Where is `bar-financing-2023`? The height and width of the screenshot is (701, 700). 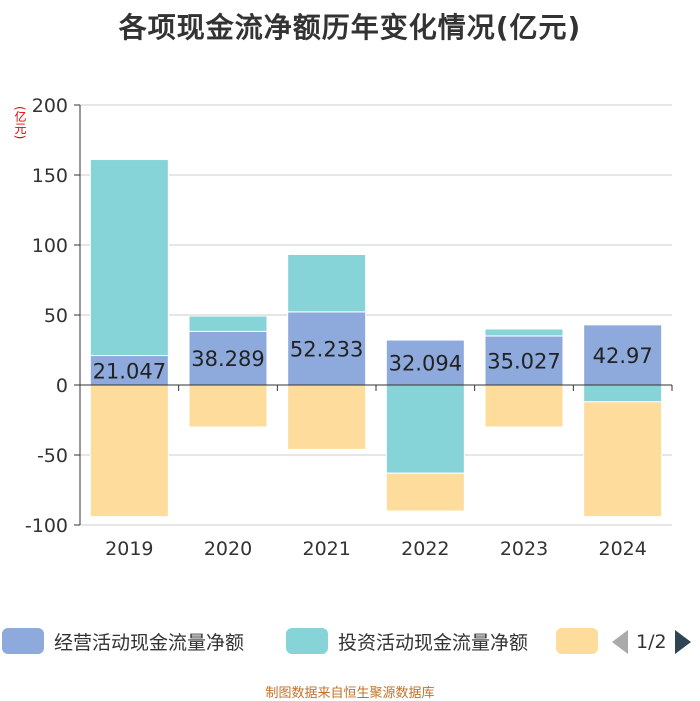
bar-financing-2023 is located at coordinates (524, 406).